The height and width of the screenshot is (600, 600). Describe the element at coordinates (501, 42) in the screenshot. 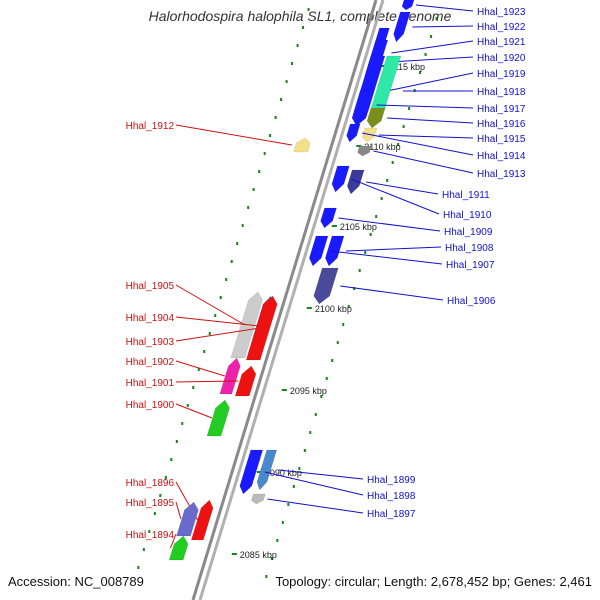

I see `reverse-gene-label: Hhal_1921` at that location.